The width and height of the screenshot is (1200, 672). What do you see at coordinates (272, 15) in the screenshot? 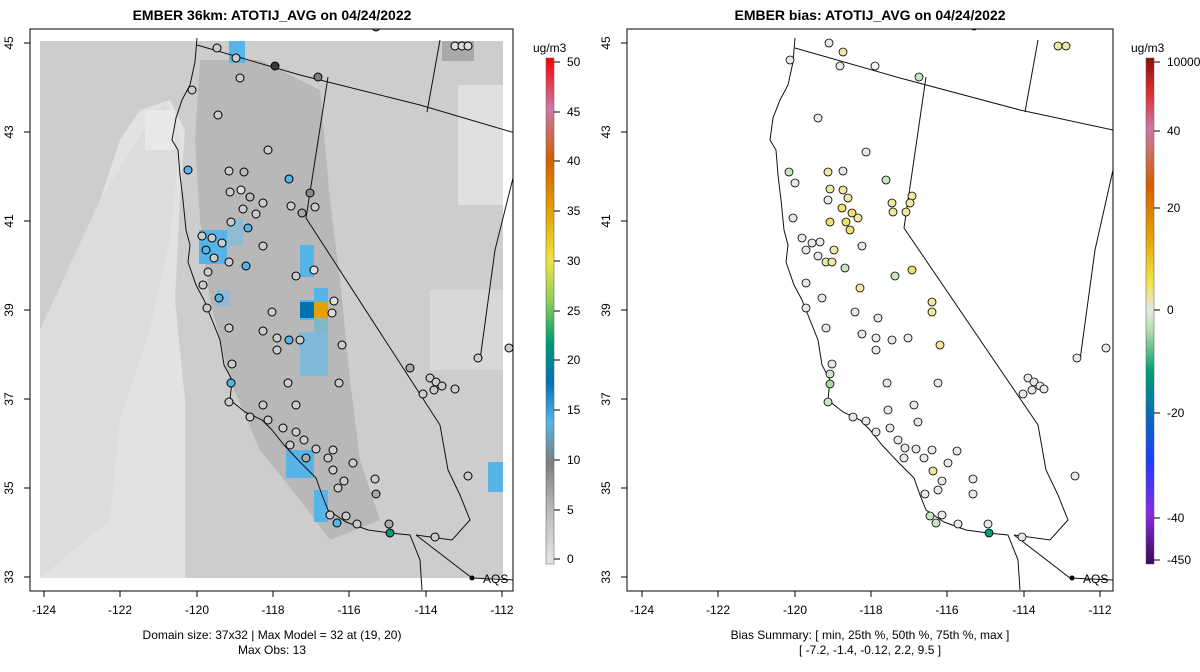
I see `left-title: EMBER 36km: ATOTIJ_AVG on 04/24/2022` at bounding box center [272, 15].